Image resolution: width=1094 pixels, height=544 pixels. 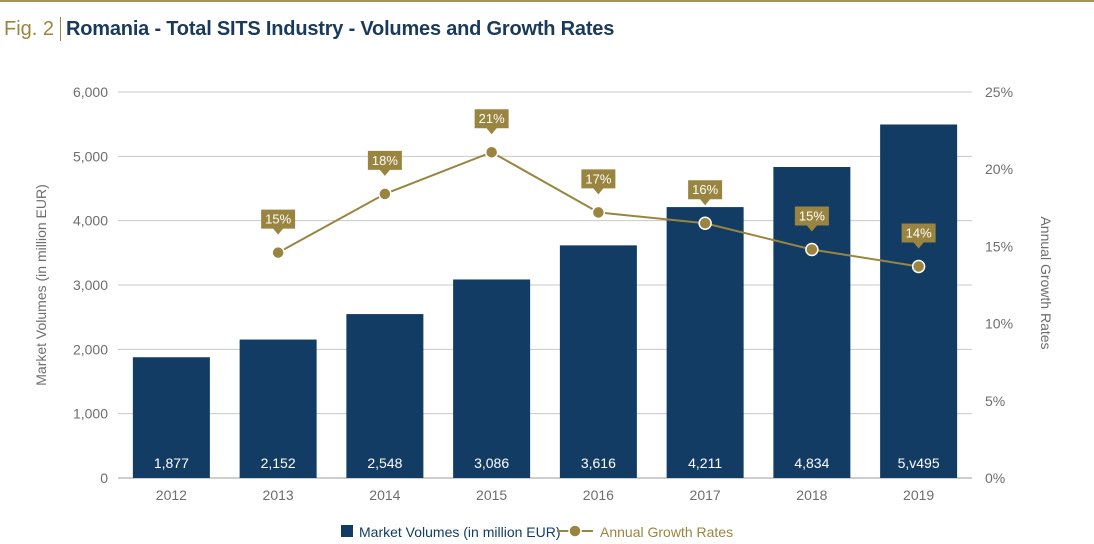 What do you see at coordinates (384, 463) in the screenshot?
I see `bar-value-label: 2,548` at bounding box center [384, 463].